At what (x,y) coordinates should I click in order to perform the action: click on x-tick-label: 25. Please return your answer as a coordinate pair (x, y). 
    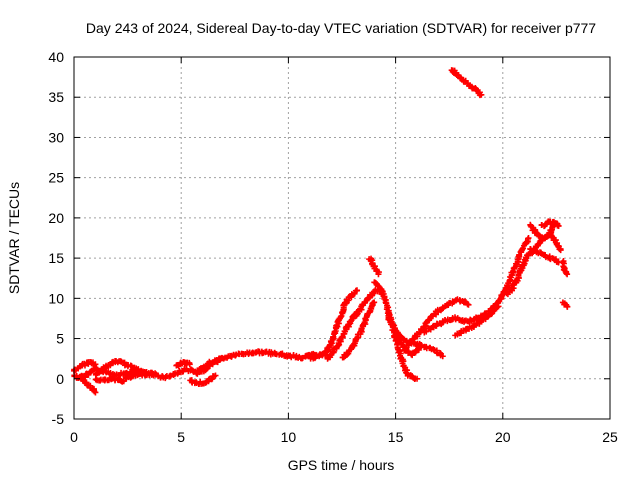
    Looking at the image, I should click on (610, 437).